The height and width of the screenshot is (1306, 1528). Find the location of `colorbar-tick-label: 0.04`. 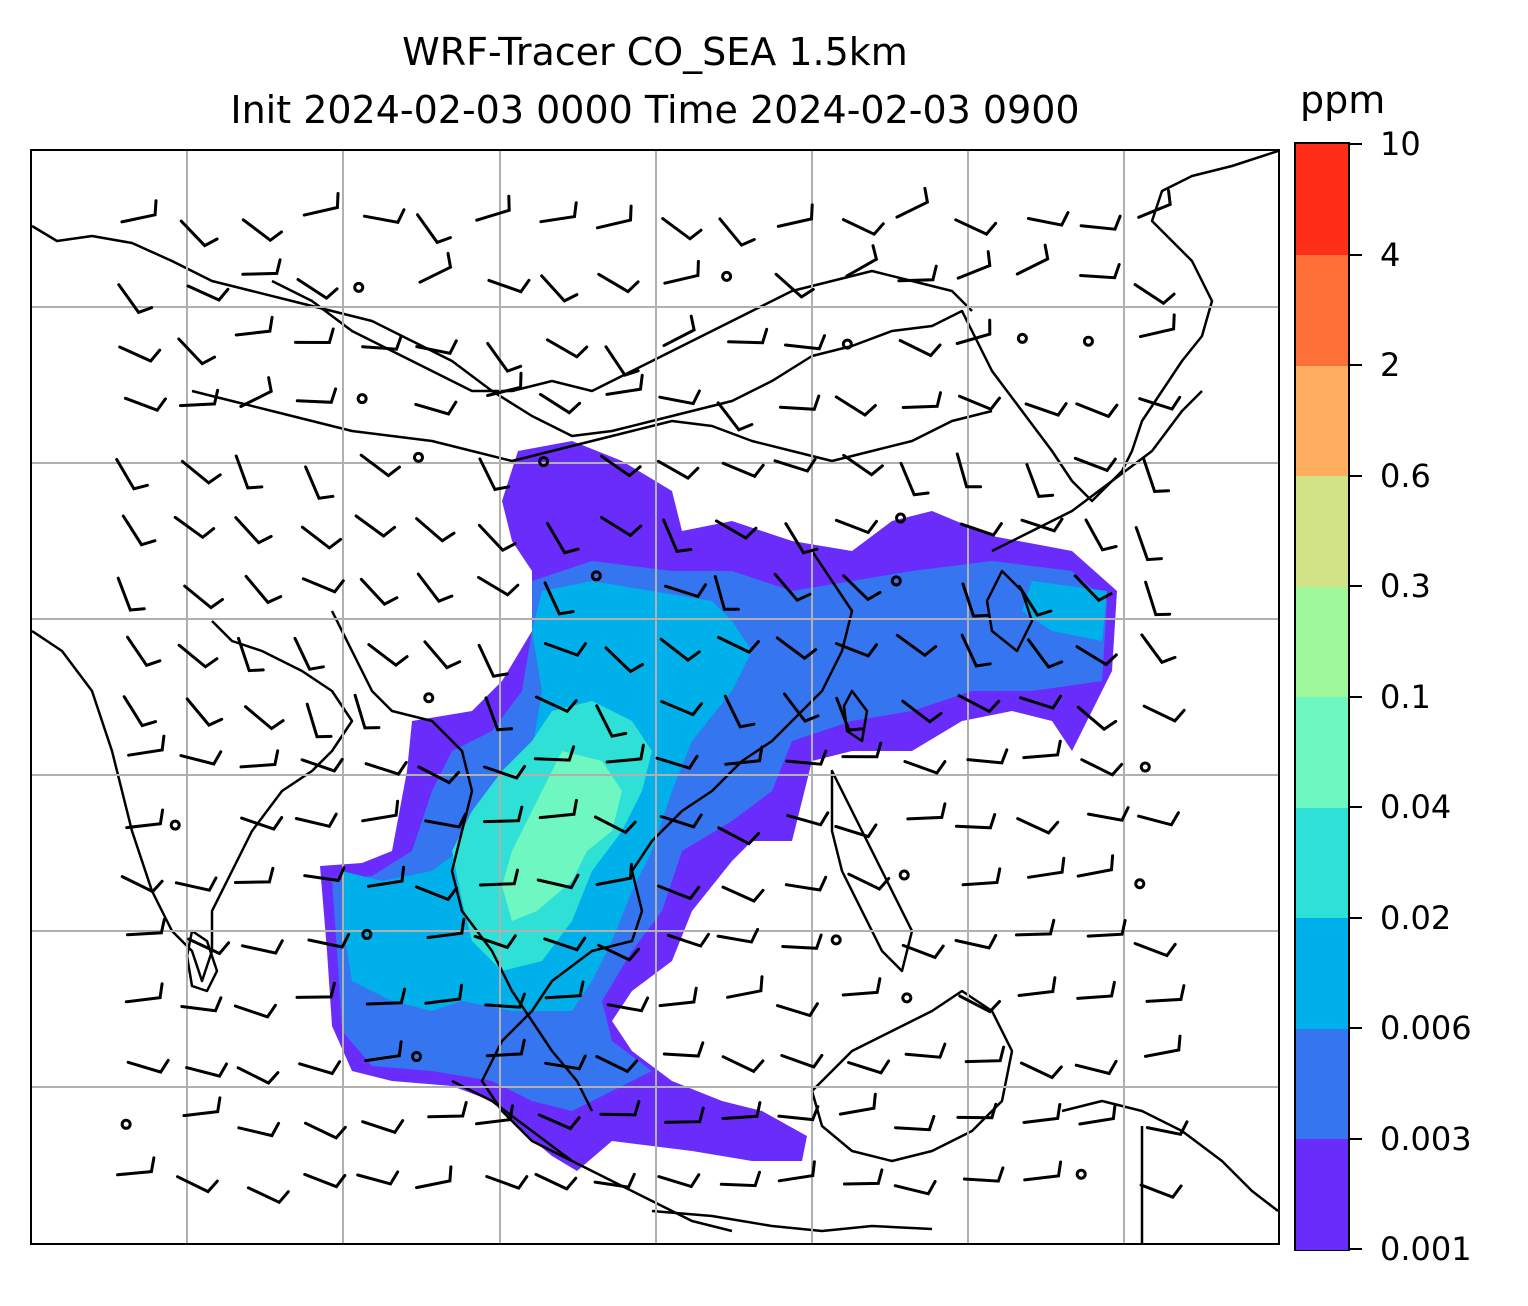

colorbar-tick-label: 0.04 is located at coordinates (1416, 807).